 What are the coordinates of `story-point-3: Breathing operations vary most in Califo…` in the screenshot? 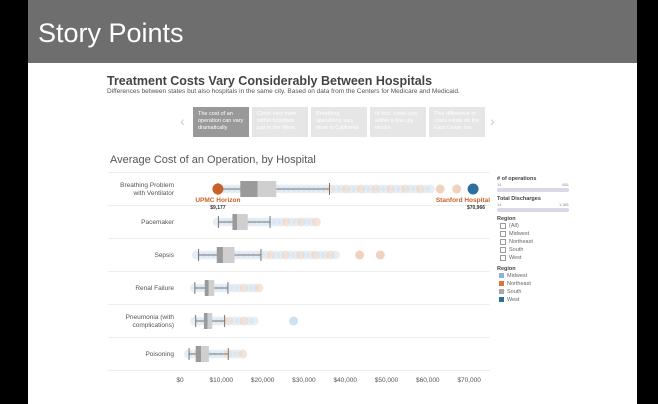 It's located at (339, 122).